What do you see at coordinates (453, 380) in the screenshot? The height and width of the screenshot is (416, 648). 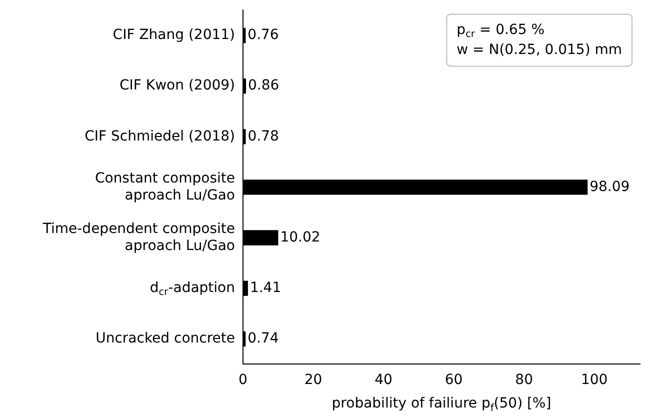 I see `x-tick-label: 60` at bounding box center [453, 380].